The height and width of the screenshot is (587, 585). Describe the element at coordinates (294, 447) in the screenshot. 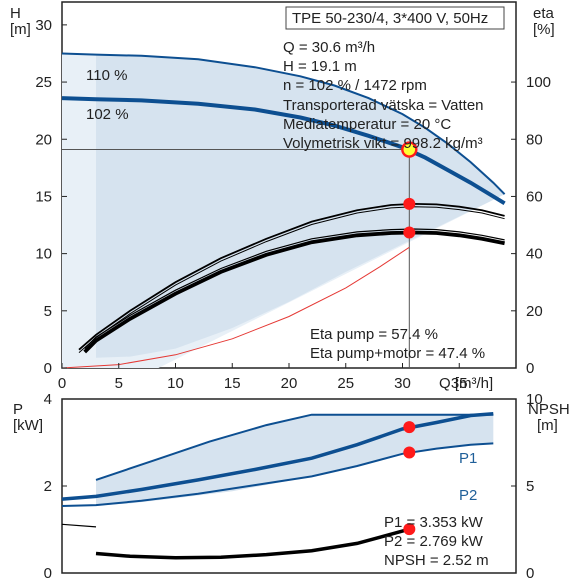

I see `power-upper-boundary` at that location.